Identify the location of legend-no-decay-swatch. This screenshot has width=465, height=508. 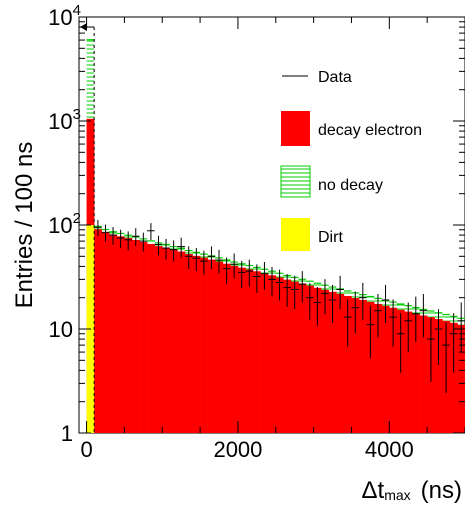
(295, 181).